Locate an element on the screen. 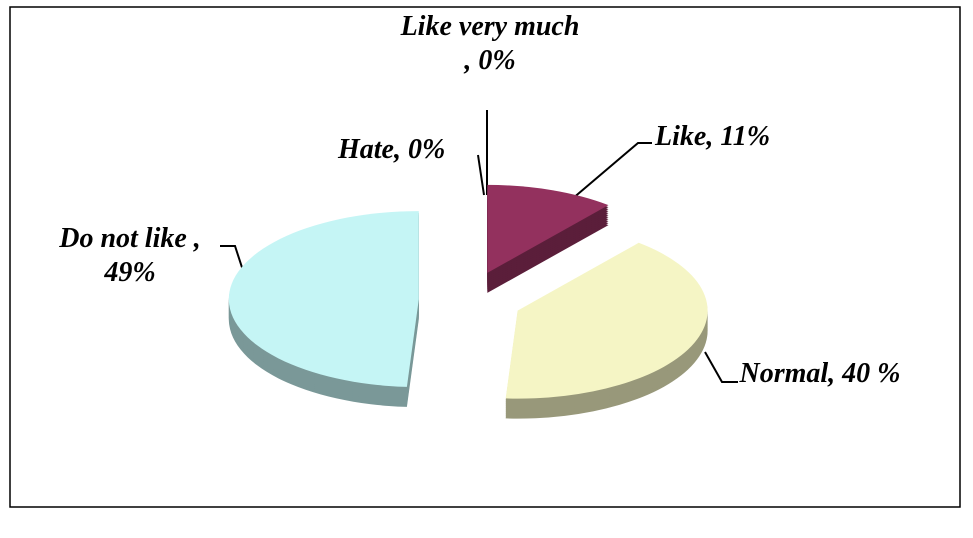  data-label: Do not like , 49% is located at coordinates (130, 256).